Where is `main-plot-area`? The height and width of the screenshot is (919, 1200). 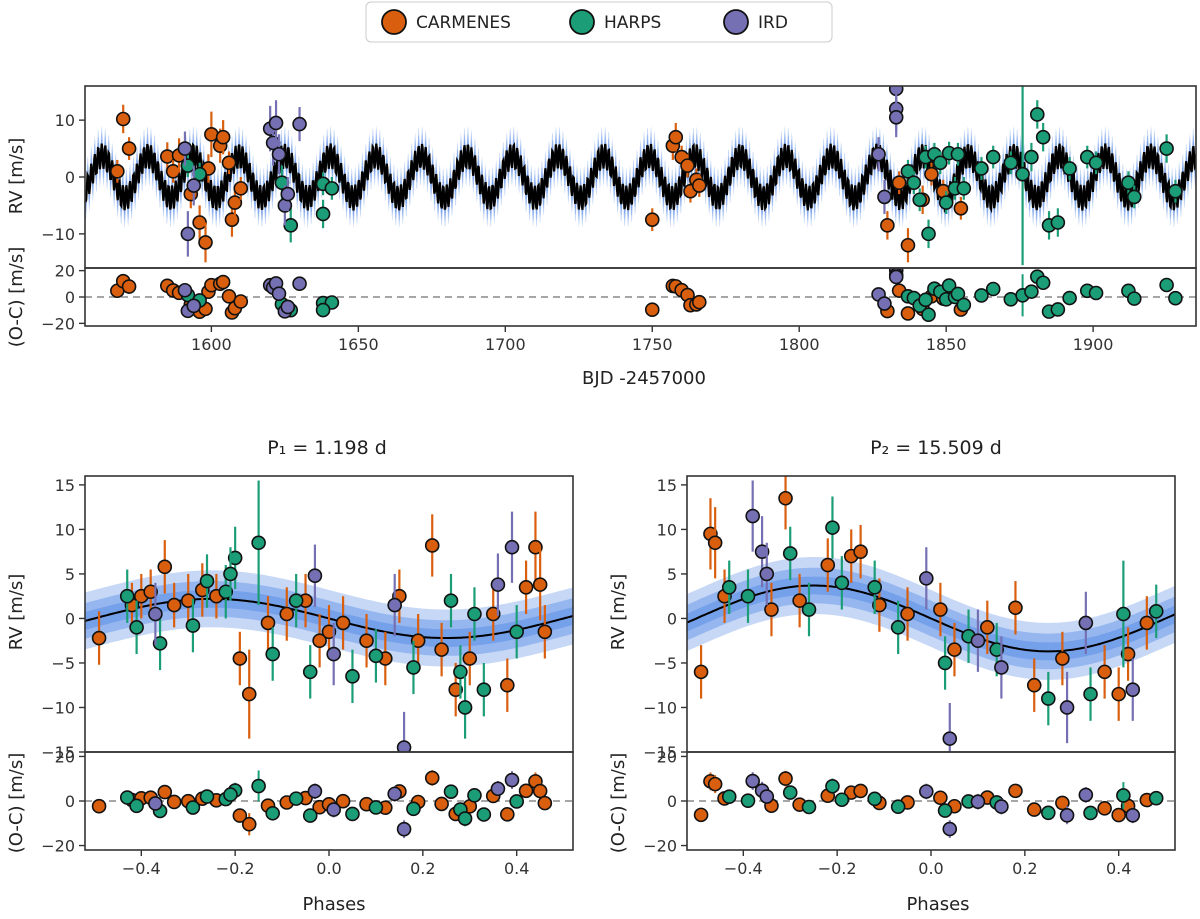 main-plot-area is located at coordinates (329, 616).